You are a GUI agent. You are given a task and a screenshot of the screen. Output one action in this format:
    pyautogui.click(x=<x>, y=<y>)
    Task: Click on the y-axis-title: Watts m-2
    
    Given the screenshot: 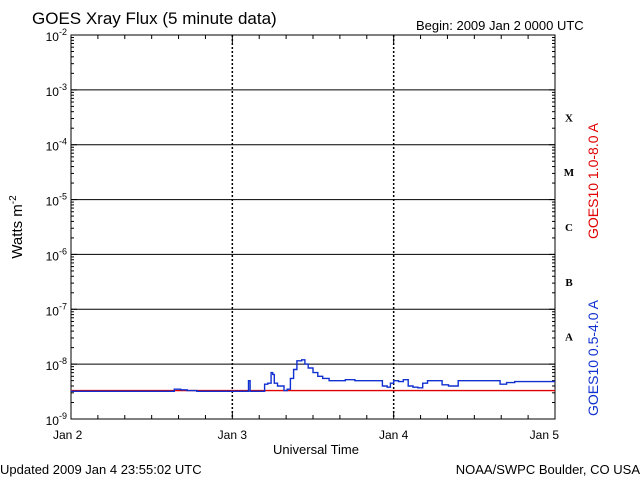 What is the action you would take?
    pyautogui.click(x=17, y=227)
    